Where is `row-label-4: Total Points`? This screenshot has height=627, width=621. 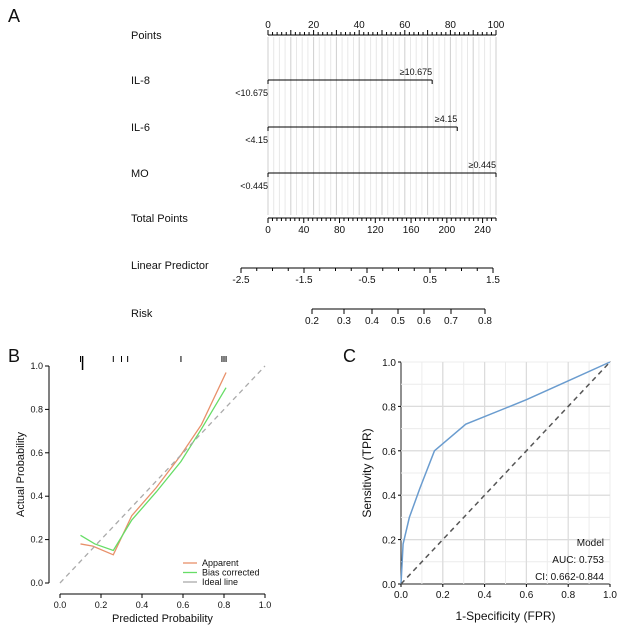 row-label-4: Total Points is located at coordinates (159, 219).